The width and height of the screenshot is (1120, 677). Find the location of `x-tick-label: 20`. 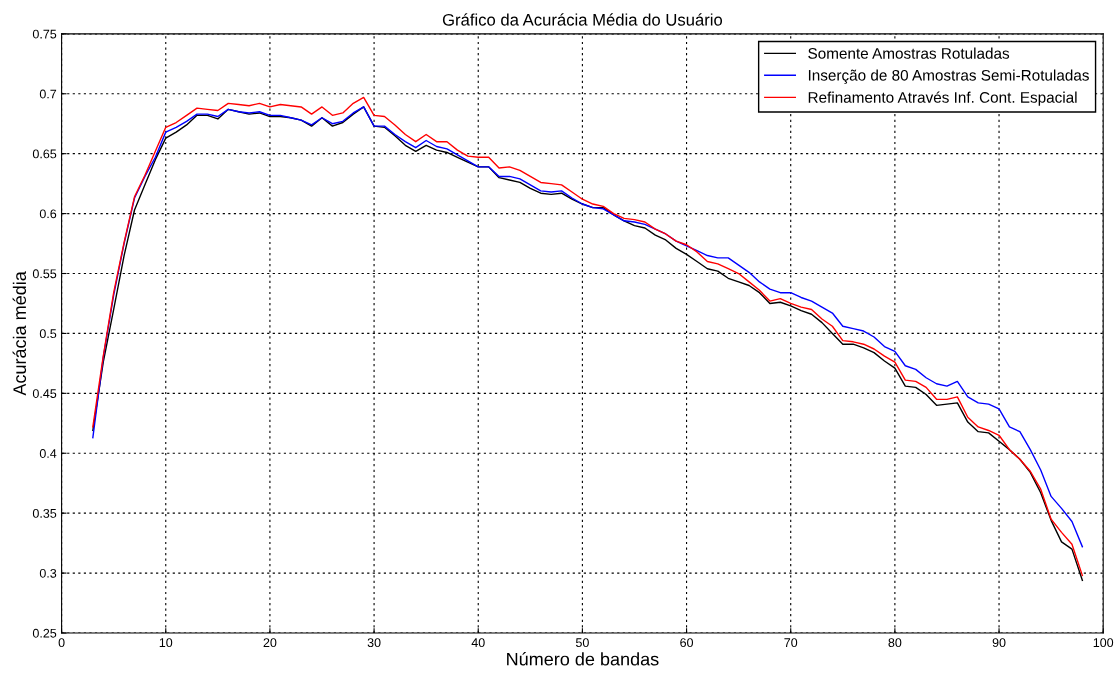

x-tick-label: 20 is located at coordinates (270, 643).